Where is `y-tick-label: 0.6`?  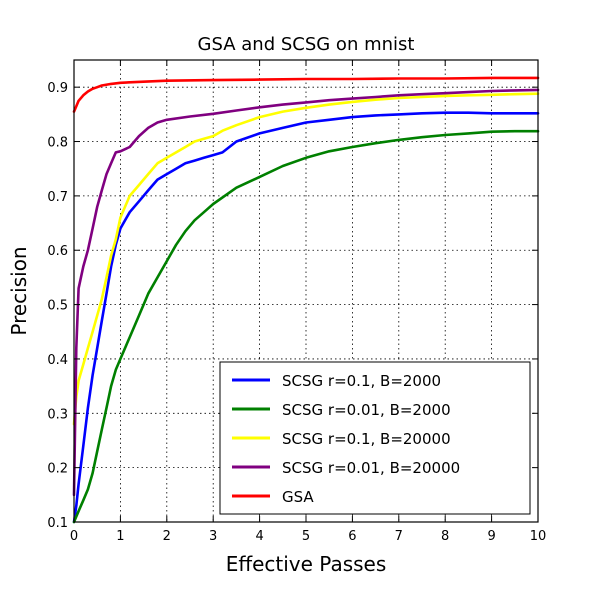
y-tick-label: 0.6 is located at coordinates (57, 251).